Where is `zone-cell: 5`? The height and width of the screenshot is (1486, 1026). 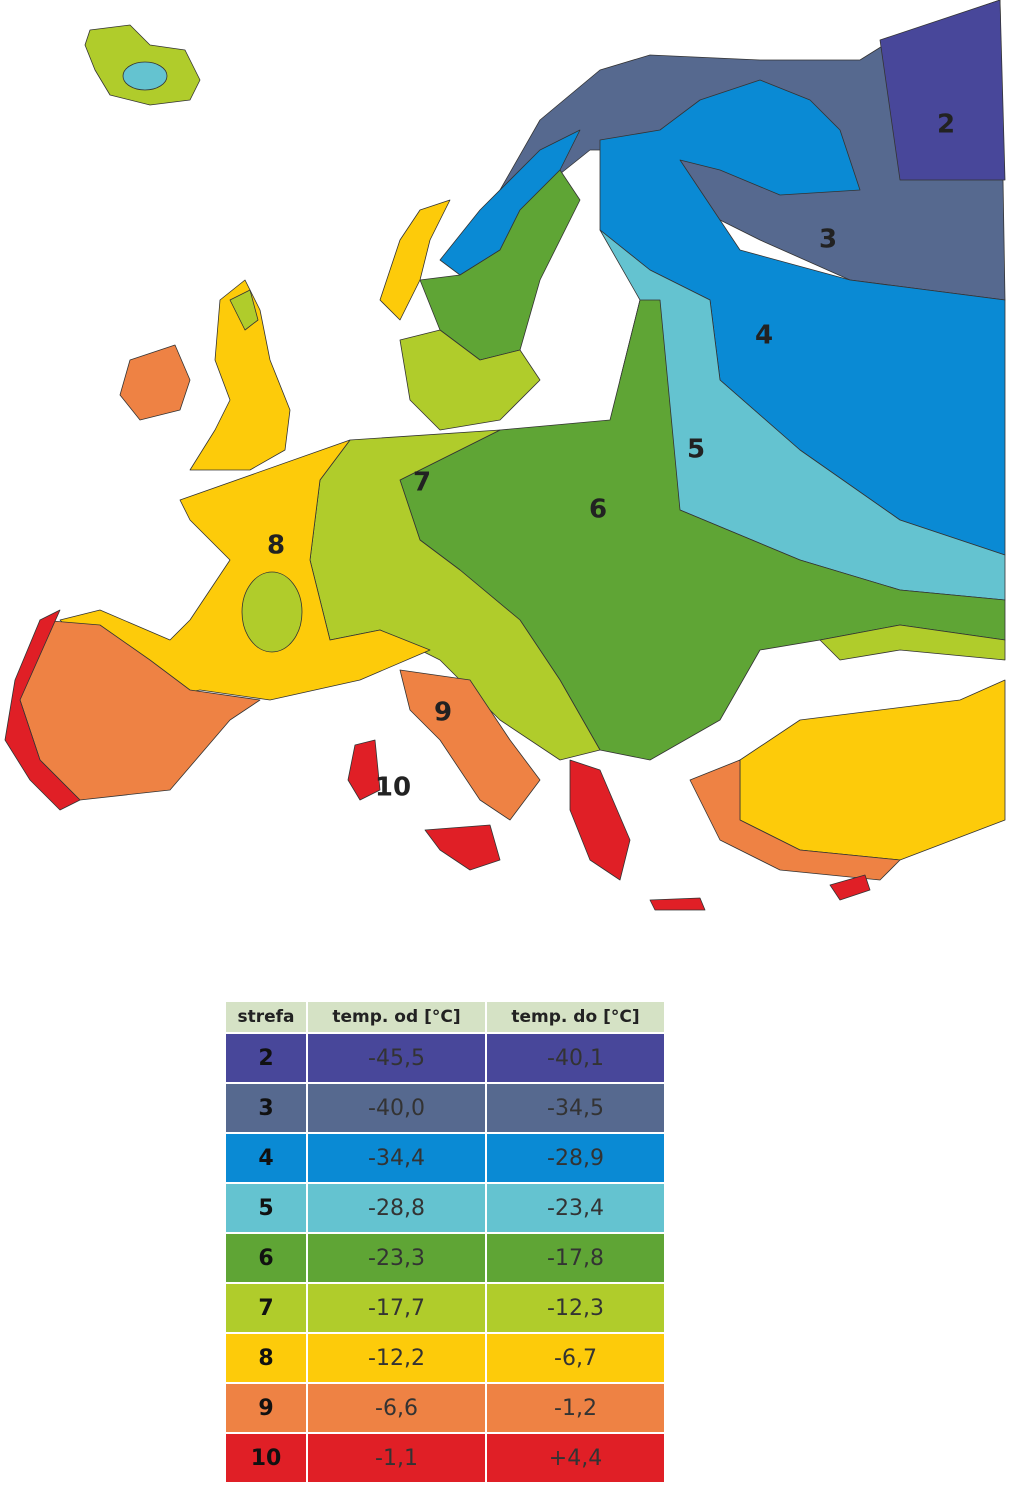
zone-cell: 5 is located at coordinates (266, 1208).